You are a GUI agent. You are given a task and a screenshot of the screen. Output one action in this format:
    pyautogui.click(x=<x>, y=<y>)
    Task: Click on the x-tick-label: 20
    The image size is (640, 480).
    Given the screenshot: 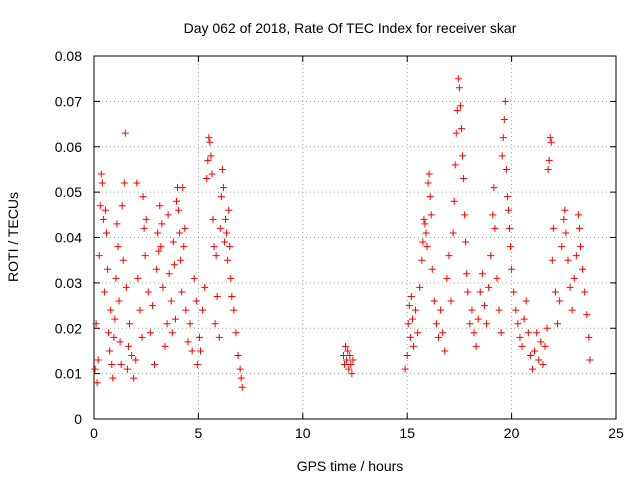 What is the action you would take?
    pyautogui.click(x=512, y=433)
    